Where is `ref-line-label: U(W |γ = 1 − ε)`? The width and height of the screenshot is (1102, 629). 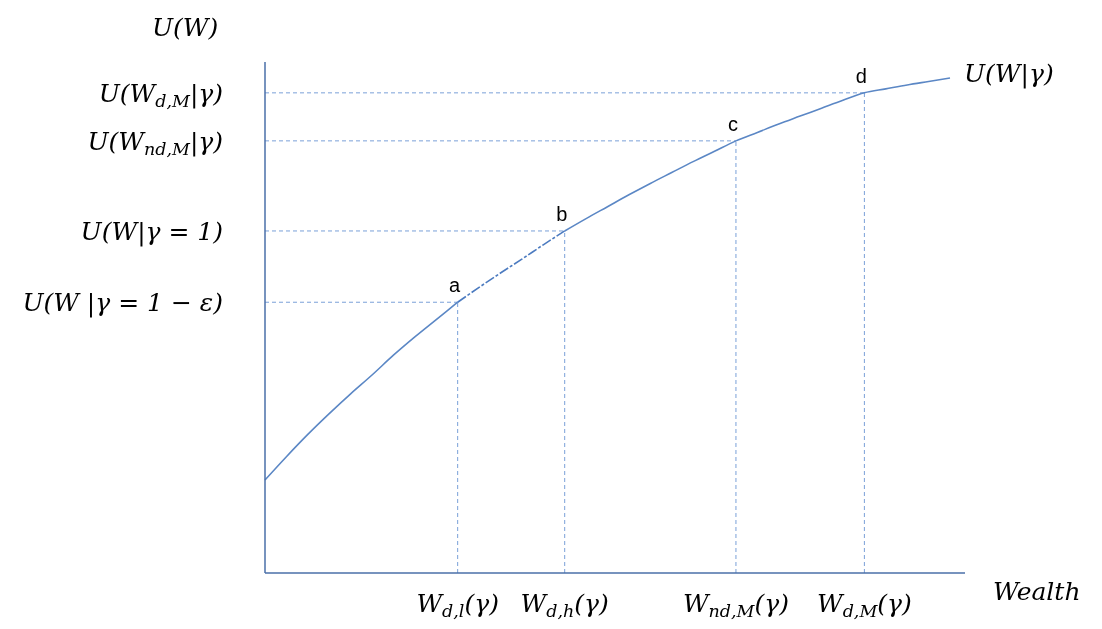
ref-line-label: U(W |γ = 1 − ε) is located at coordinates (122, 303).